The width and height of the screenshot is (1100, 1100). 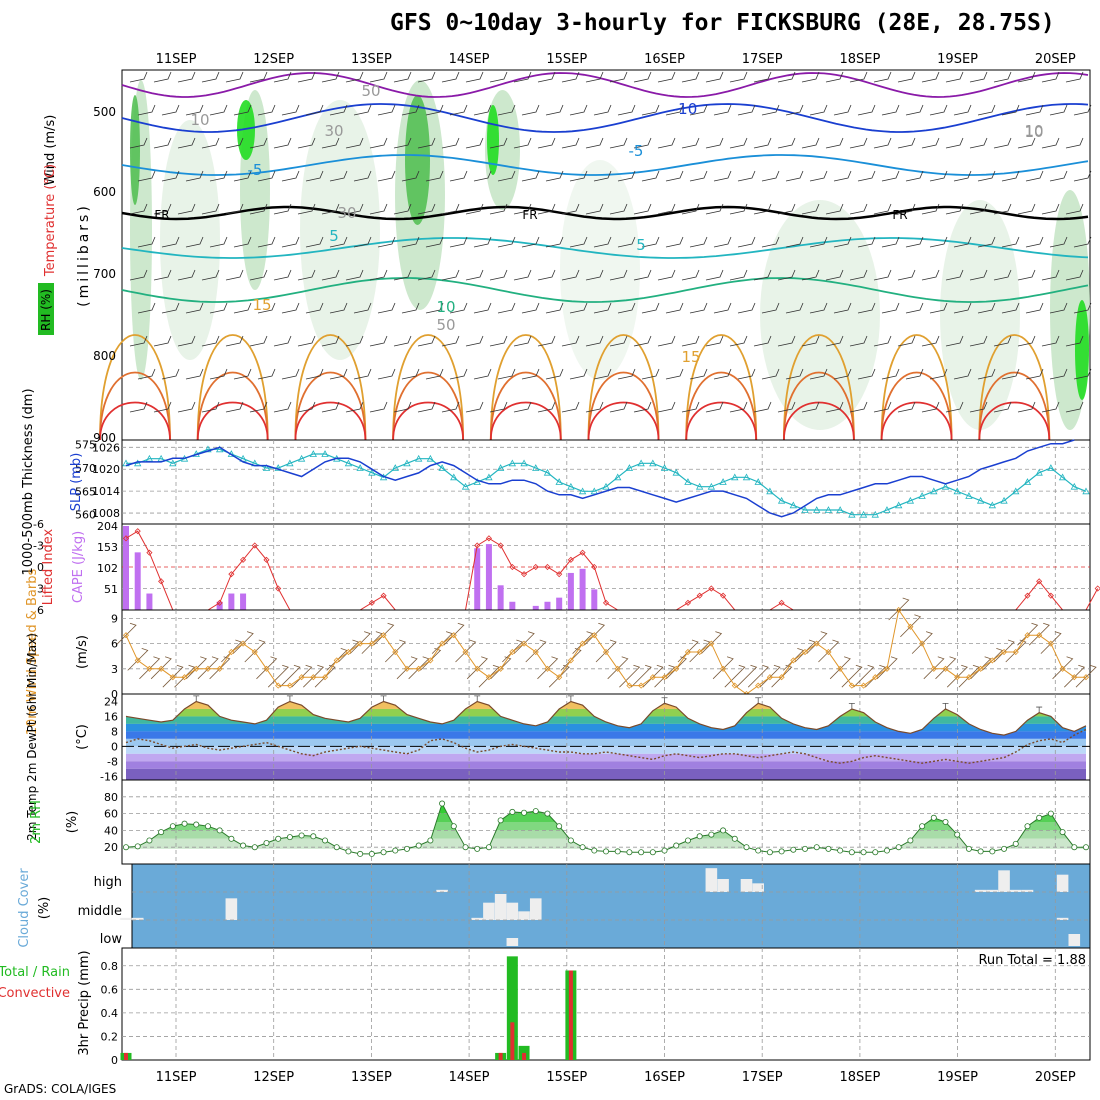 I want to click on wind10-speed-line, so click(x=605, y=651).